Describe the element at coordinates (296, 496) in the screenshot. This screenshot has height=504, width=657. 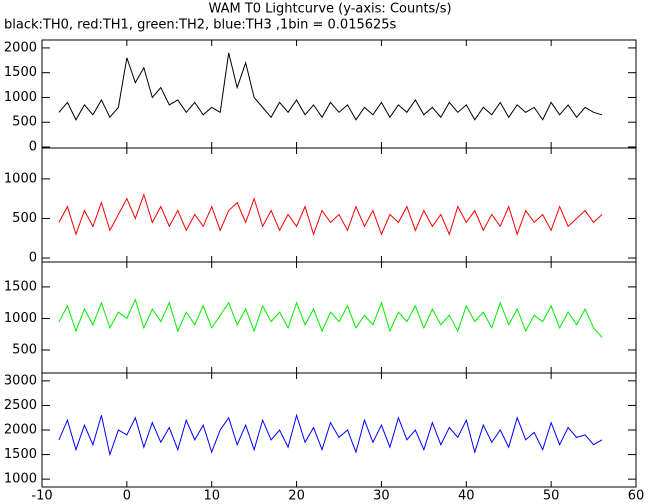
I see `x-tick-label: 20` at that location.